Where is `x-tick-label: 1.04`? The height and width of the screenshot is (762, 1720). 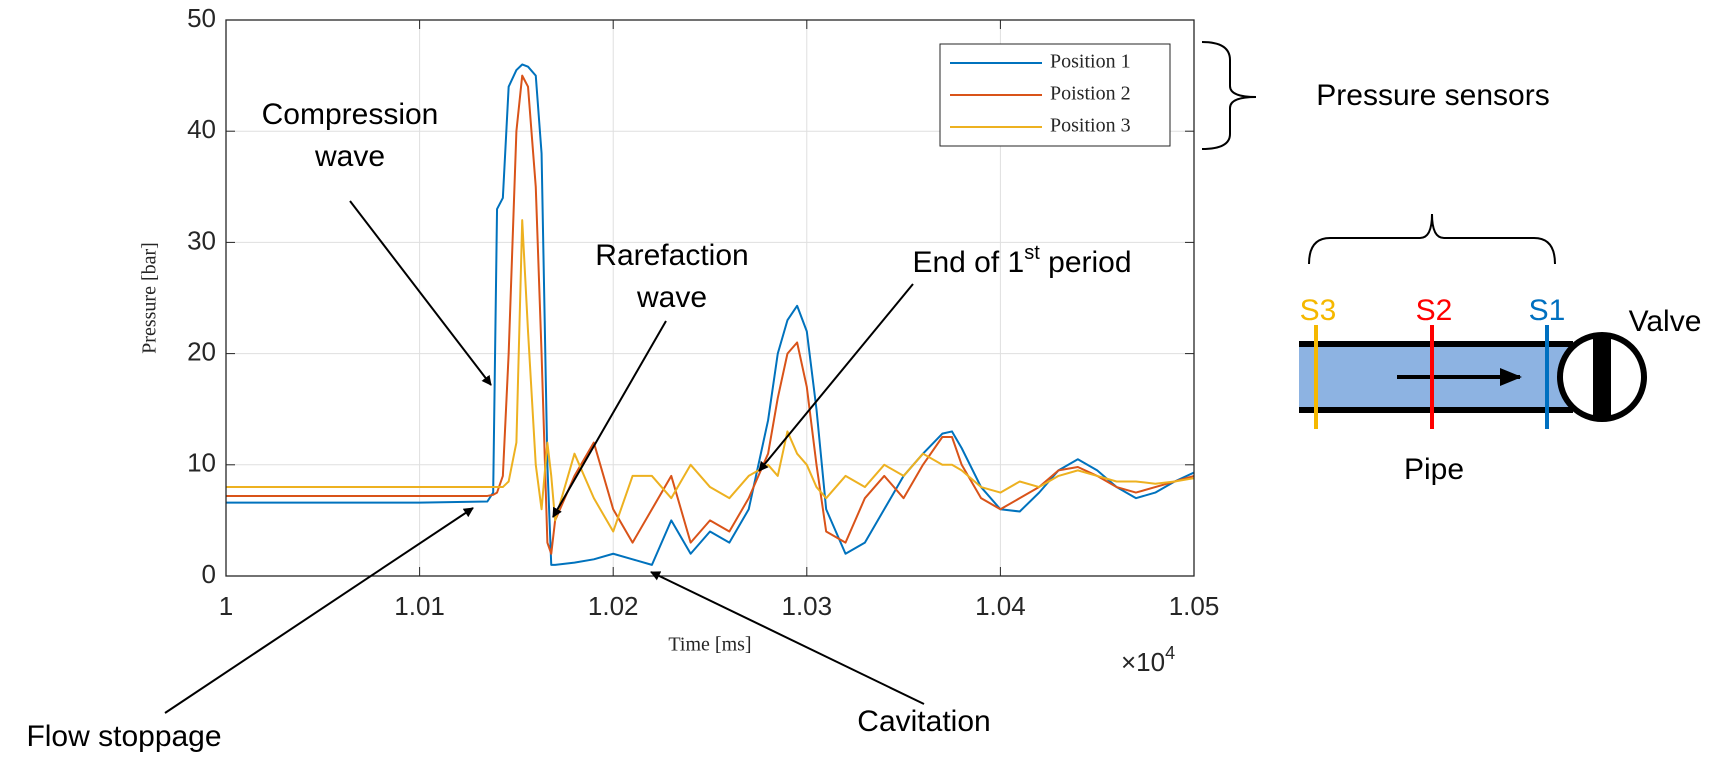
x-tick-label: 1.04 is located at coordinates (1000, 606).